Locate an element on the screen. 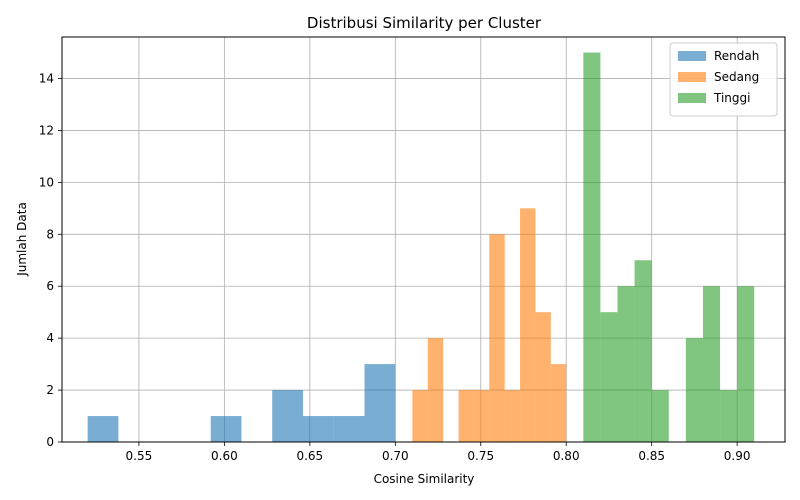 This screenshot has height=500, width=800. x-tick-label: 0.80 is located at coordinates (566, 456).